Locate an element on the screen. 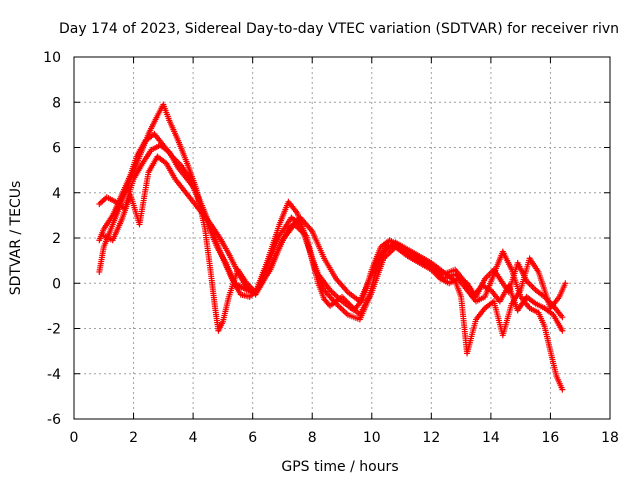 Image resolution: width=640 pixels, height=480 pixels. x-tick-label: 8 is located at coordinates (312, 438).